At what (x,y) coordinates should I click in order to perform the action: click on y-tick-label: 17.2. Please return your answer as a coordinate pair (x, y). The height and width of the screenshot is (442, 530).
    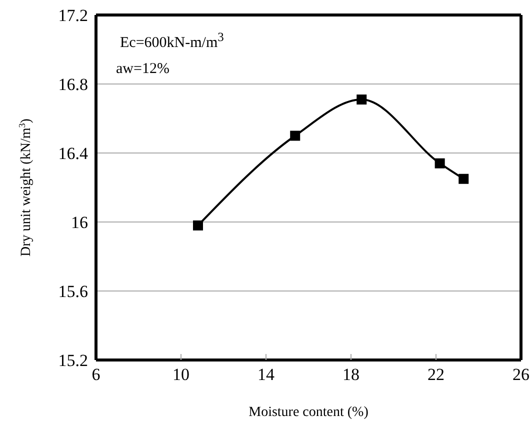
    Looking at the image, I should click on (73, 16).